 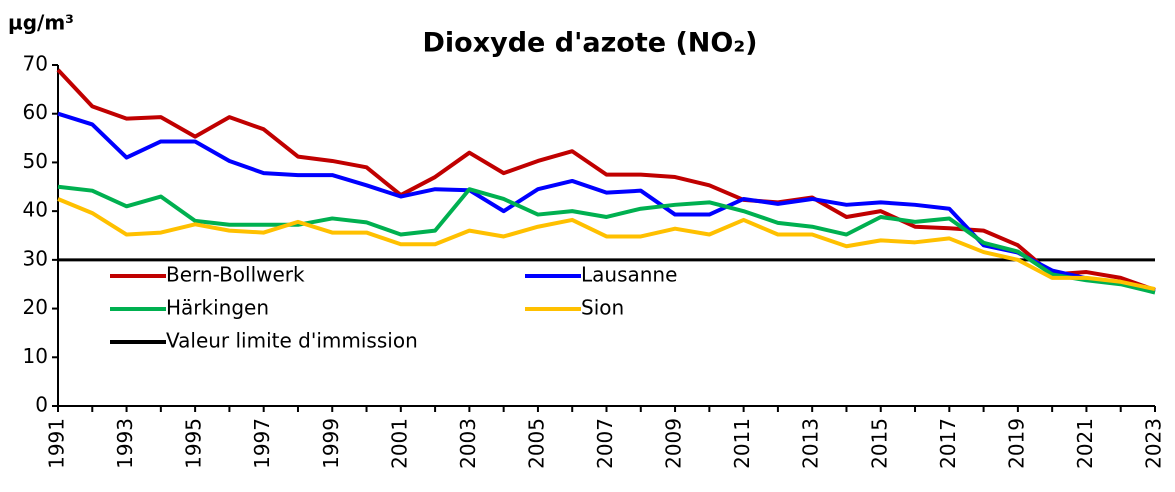 I want to click on x-tick-label: 2011, so click(x=742, y=443).